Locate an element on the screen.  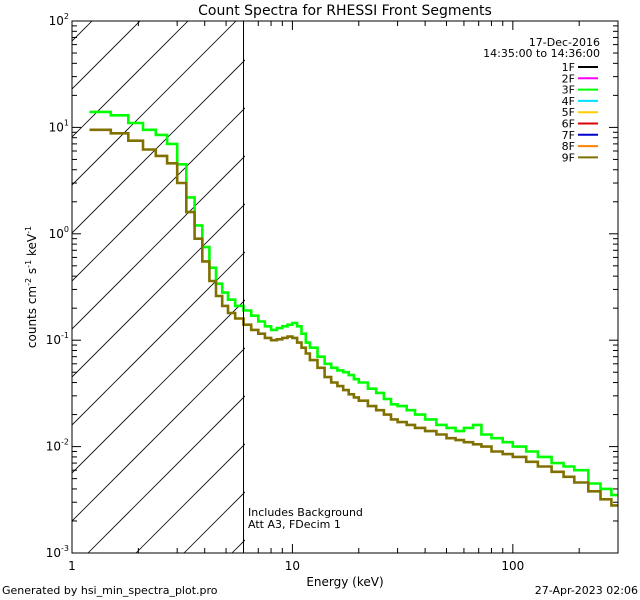
x-tick-label: 100 is located at coordinates (512, 566).